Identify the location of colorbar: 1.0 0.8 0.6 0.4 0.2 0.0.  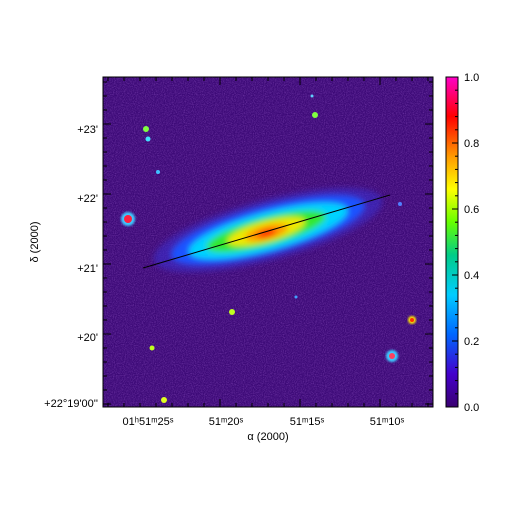
(462, 243).